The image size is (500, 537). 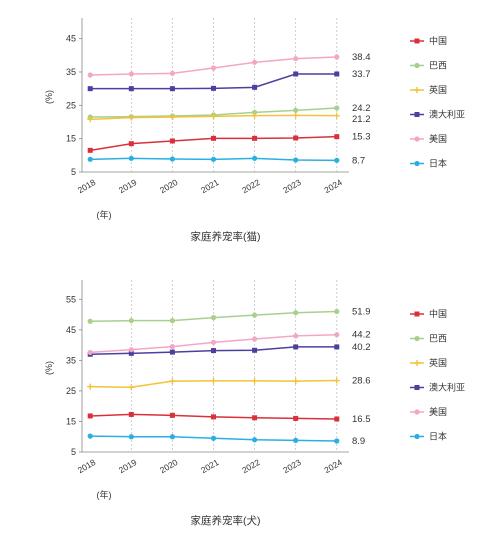 I want to click on cat-x-tick-label: 2020, so click(x=169, y=186).